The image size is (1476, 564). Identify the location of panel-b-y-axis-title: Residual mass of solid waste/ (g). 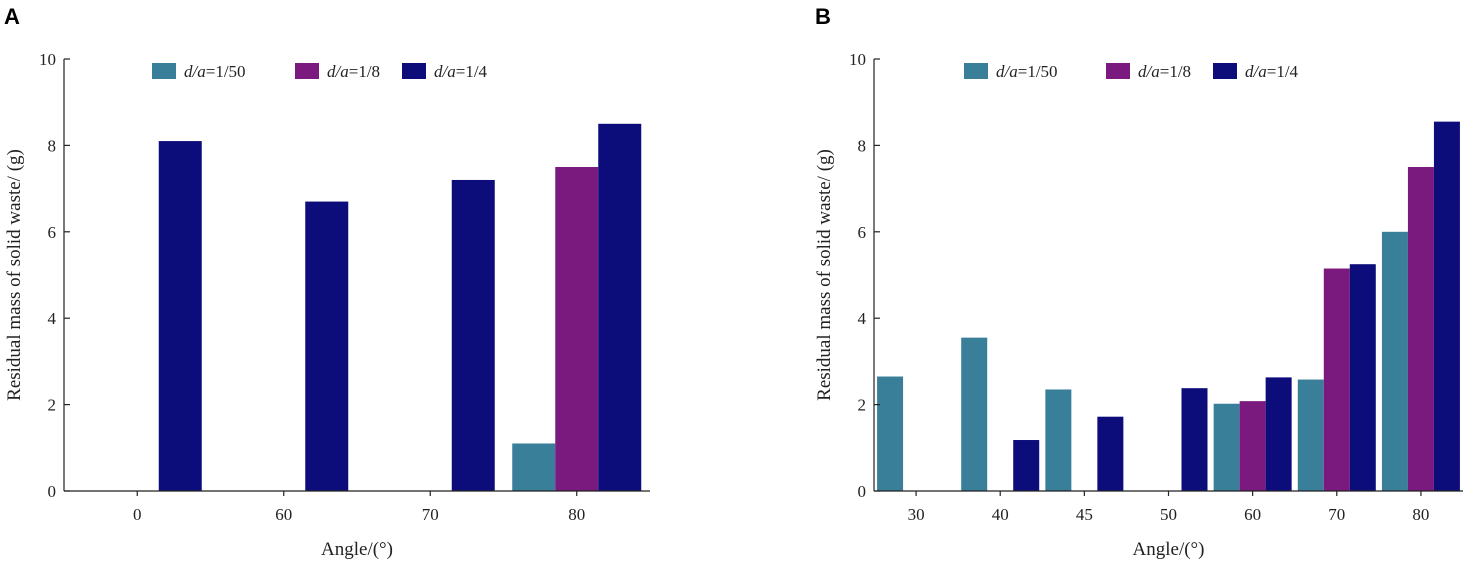
(824, 275).